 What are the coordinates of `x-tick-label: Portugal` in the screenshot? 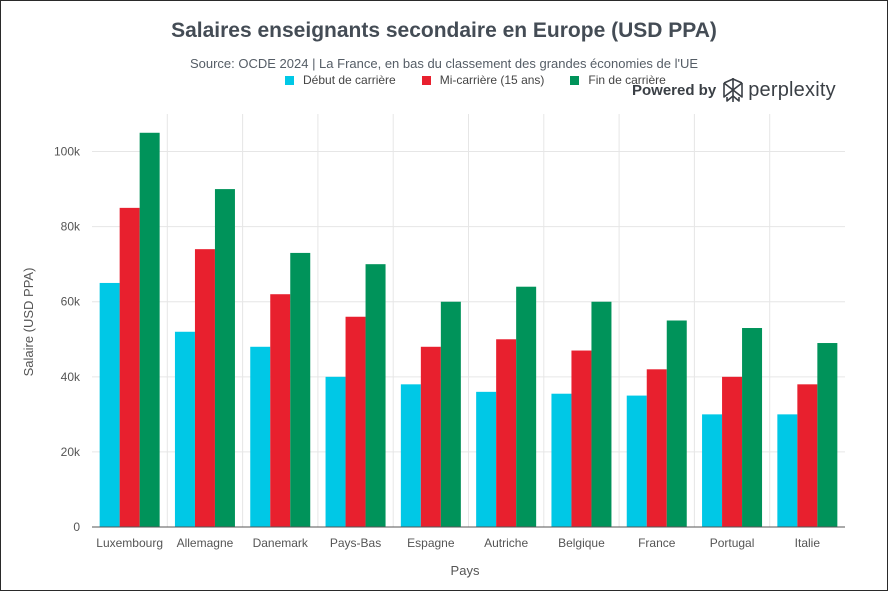 It's located at (732, 543).